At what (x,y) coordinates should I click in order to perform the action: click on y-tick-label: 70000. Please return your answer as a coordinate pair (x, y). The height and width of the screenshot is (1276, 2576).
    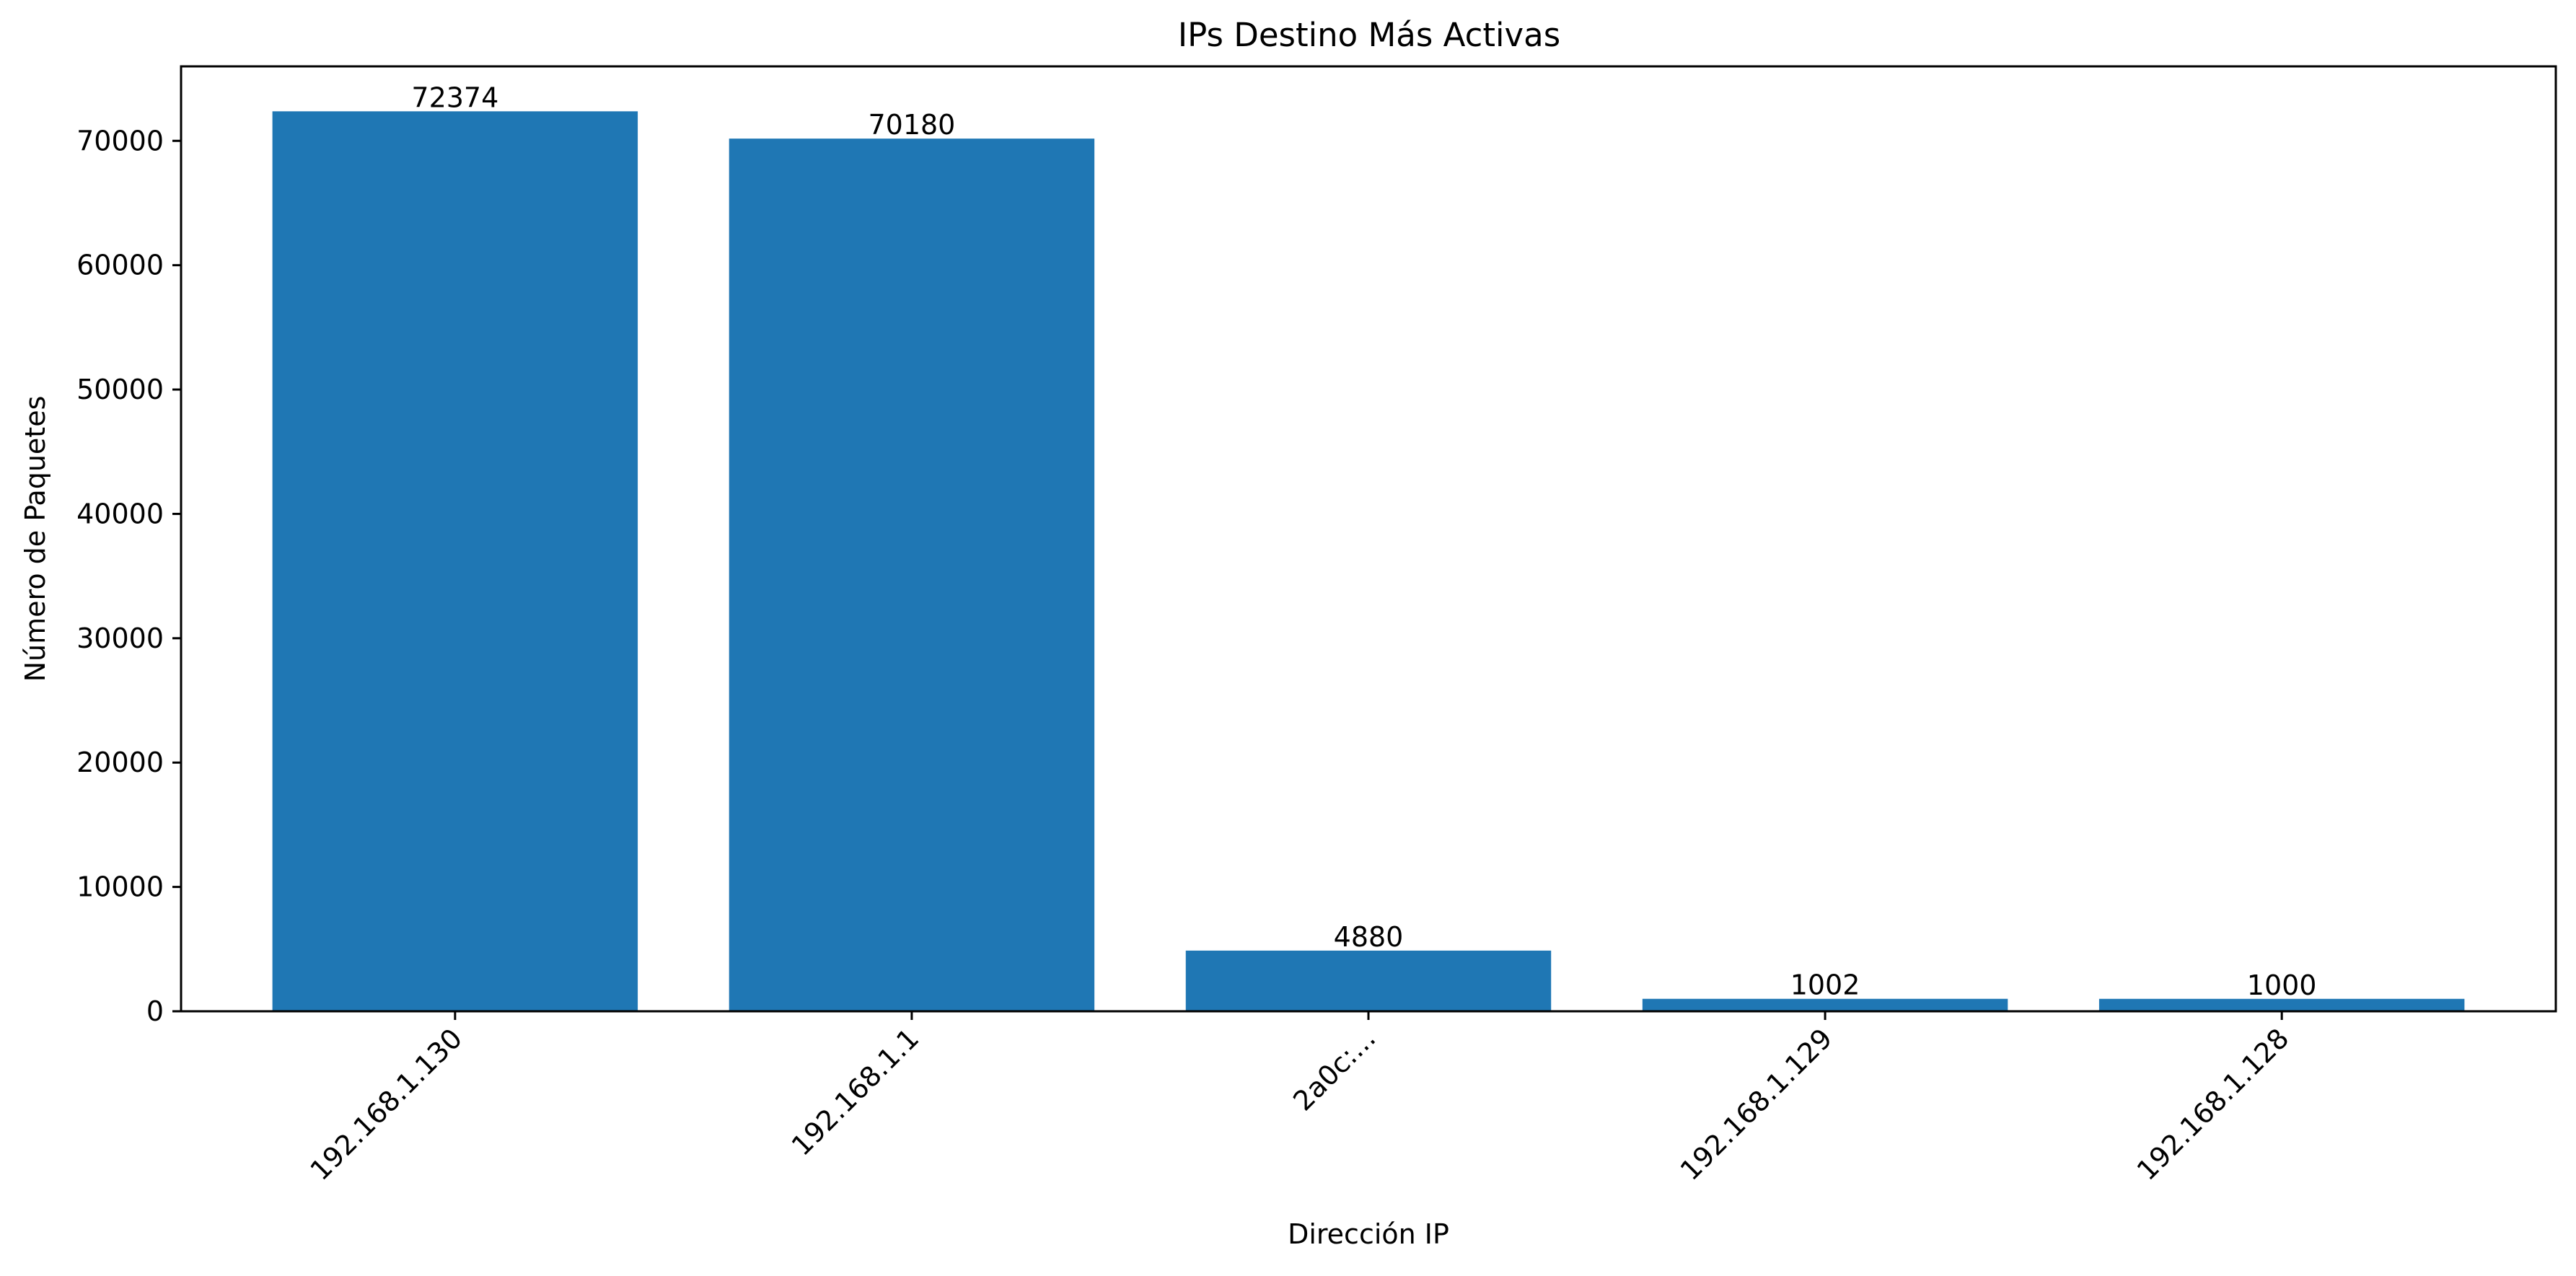
    Looking at the image, I should click on (120, 141).